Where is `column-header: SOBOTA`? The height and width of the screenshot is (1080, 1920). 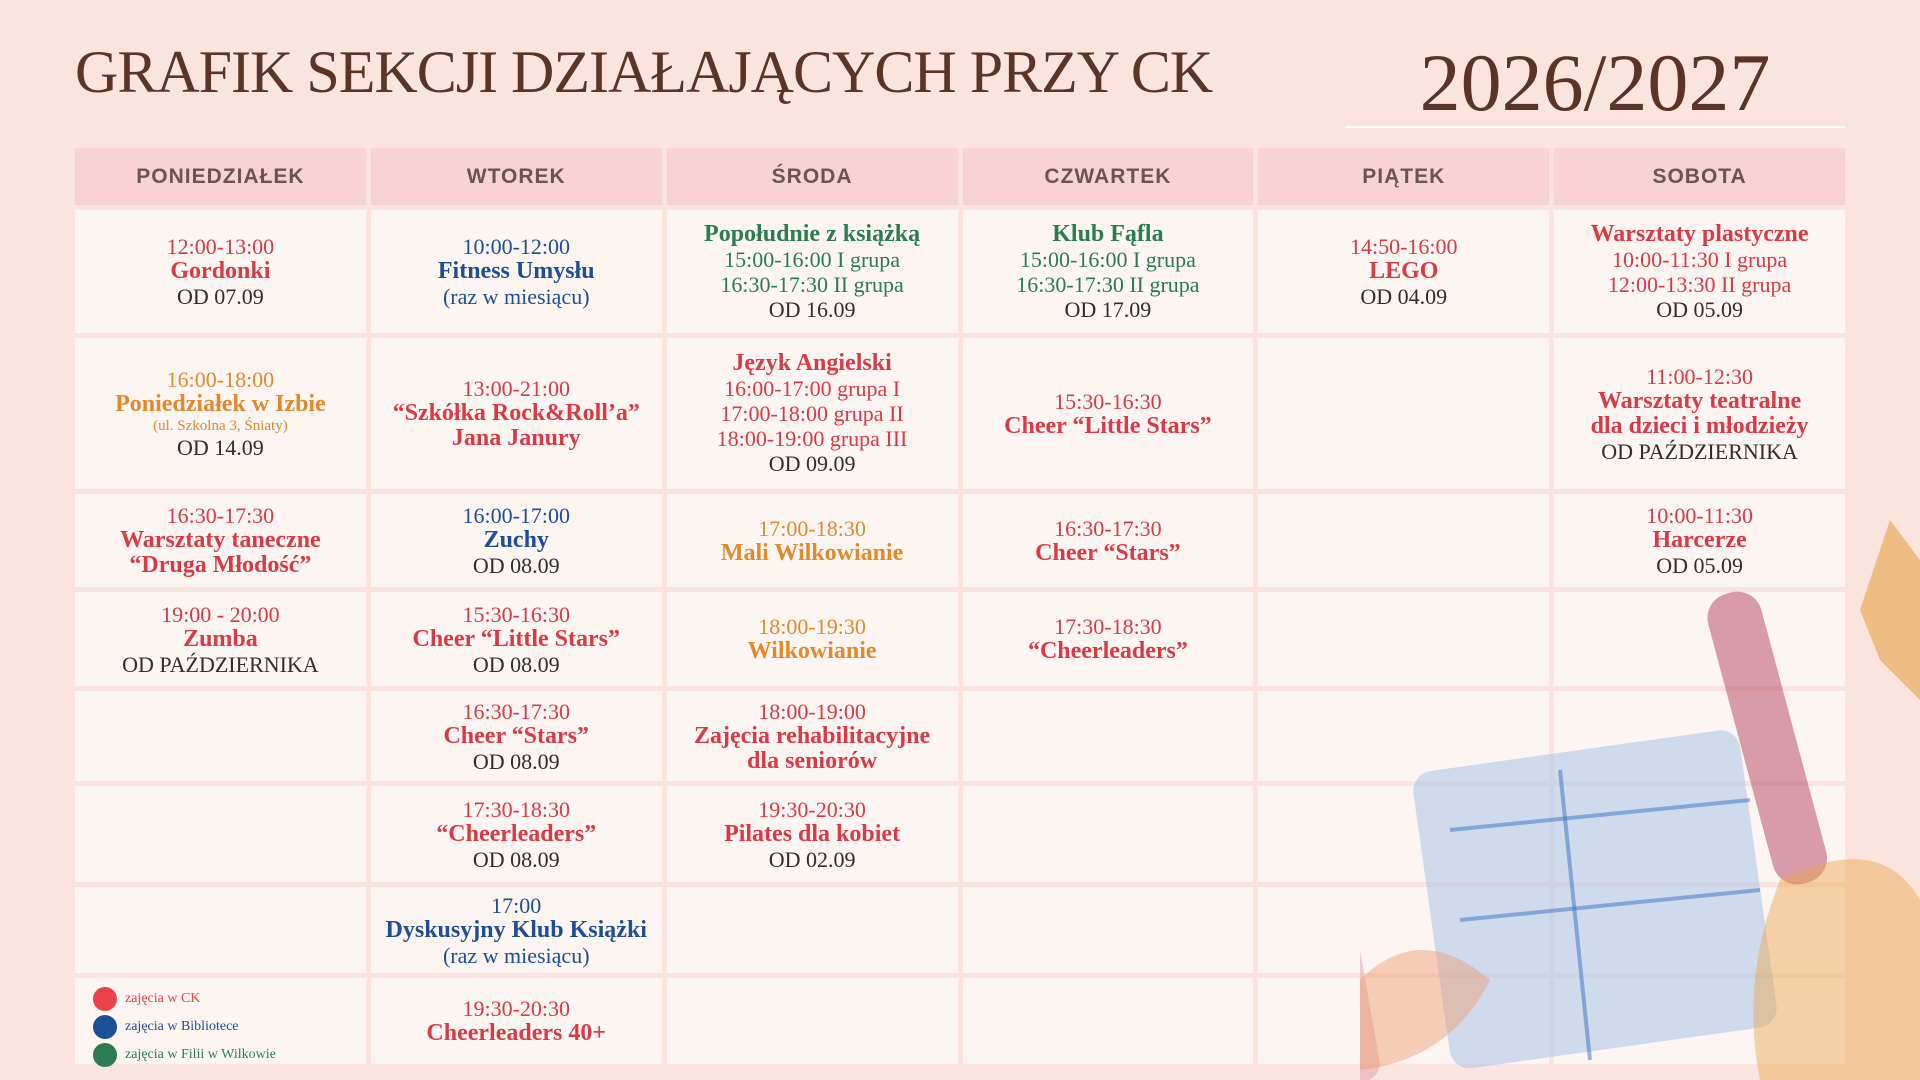
column-header: SOBOTA is located at coordinates (1699, 176).